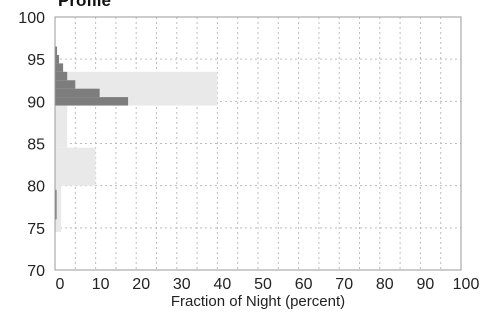 Image resolution: width=503 pixels, height=322 pixels. I want to click on x-tick-label: 70, so click(344, 284).